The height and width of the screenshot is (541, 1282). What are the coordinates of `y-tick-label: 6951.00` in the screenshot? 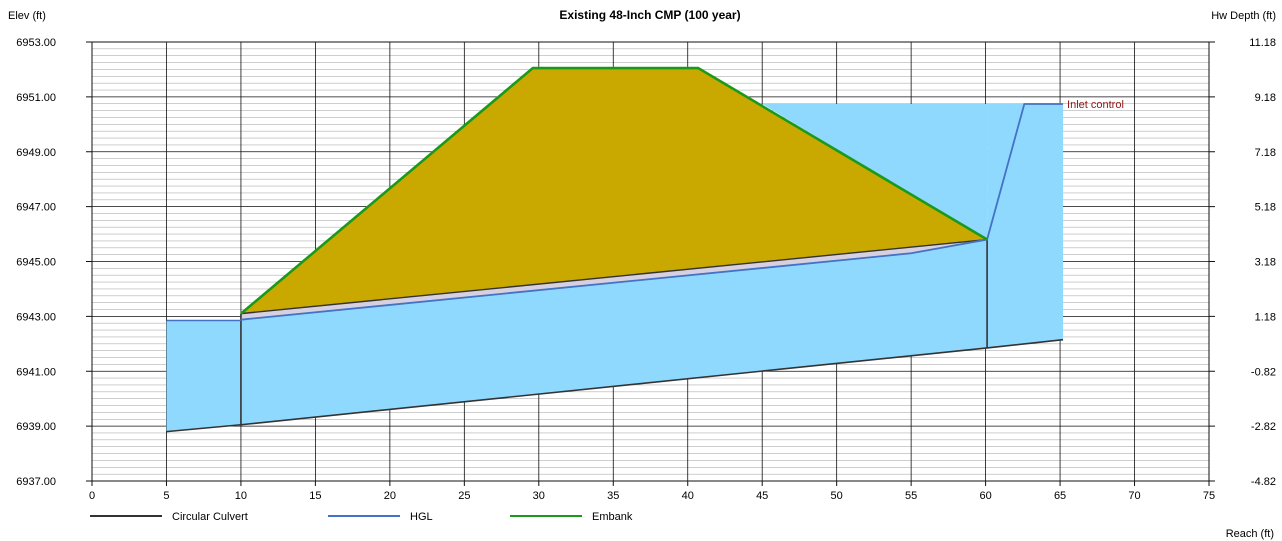 It's located at (36, 98).